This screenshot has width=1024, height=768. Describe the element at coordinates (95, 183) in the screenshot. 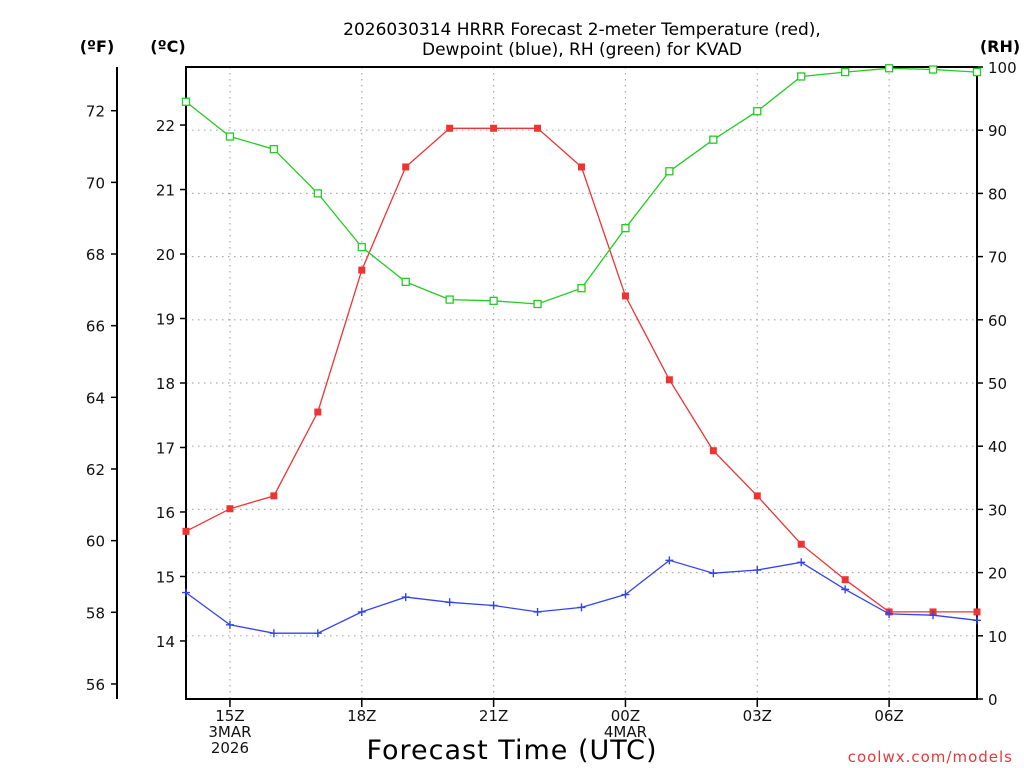

I see `fahrenheit-tick-label: 70` at that location.